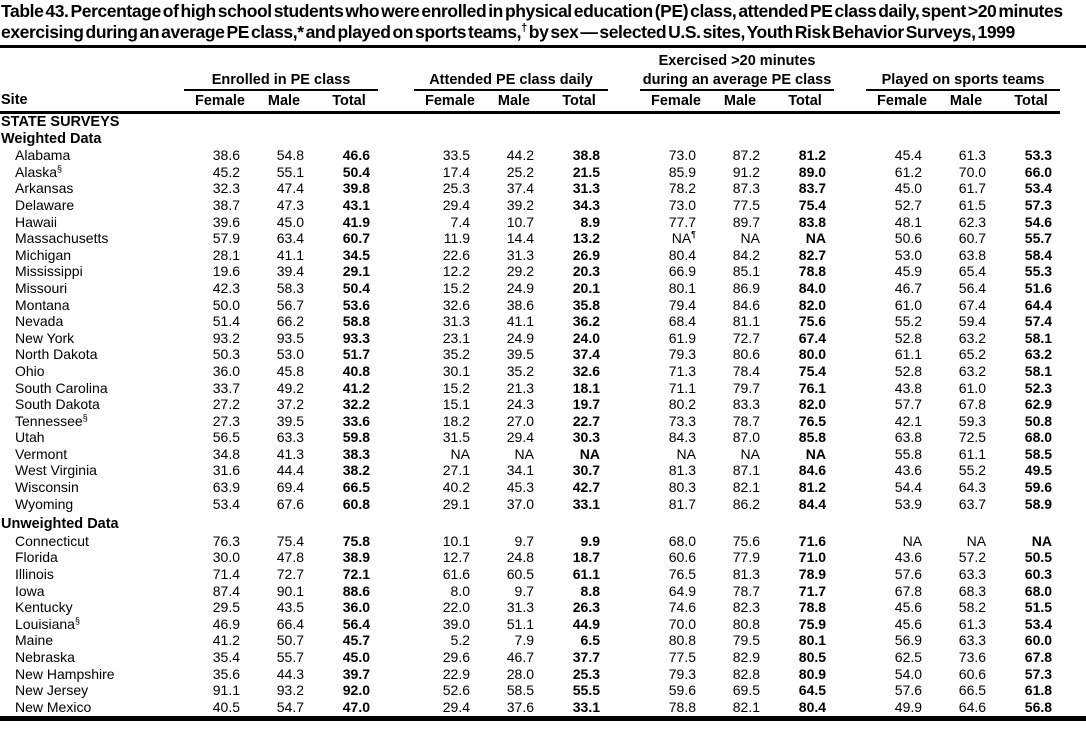  I want to click on value-cell: 79.7, so click(746, 387).